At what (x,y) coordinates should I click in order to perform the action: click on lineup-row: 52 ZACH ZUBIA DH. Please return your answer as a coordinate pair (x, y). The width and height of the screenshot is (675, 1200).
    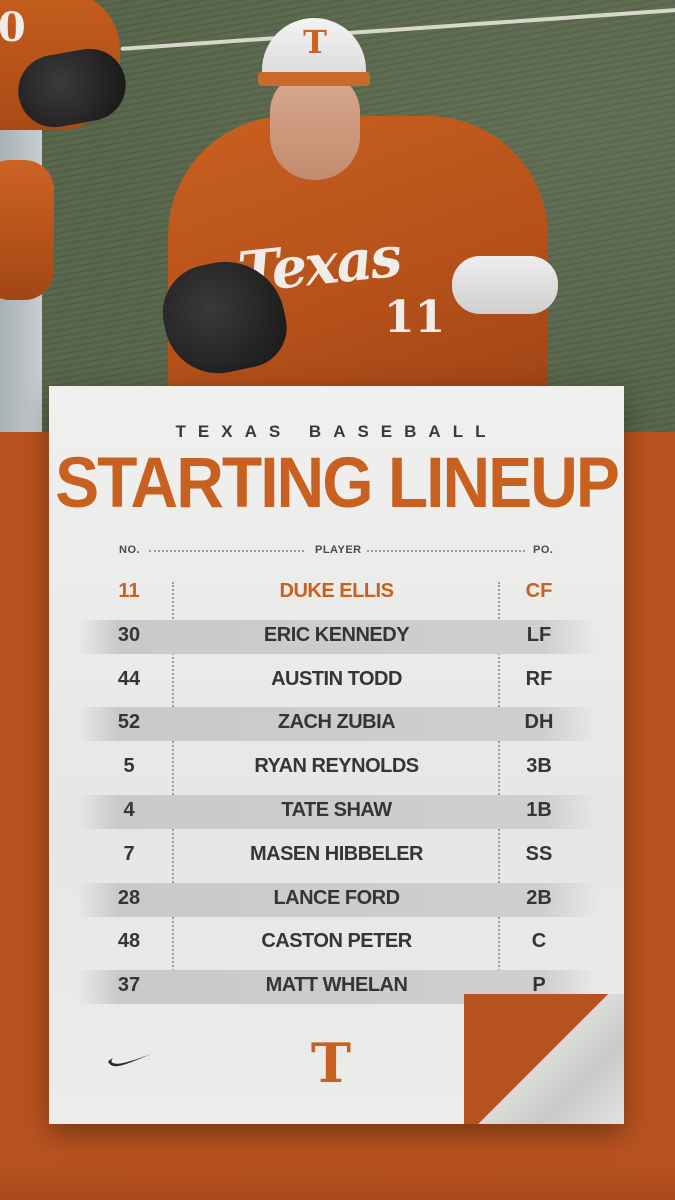
    Looking at the image, I should click on (336, 725).